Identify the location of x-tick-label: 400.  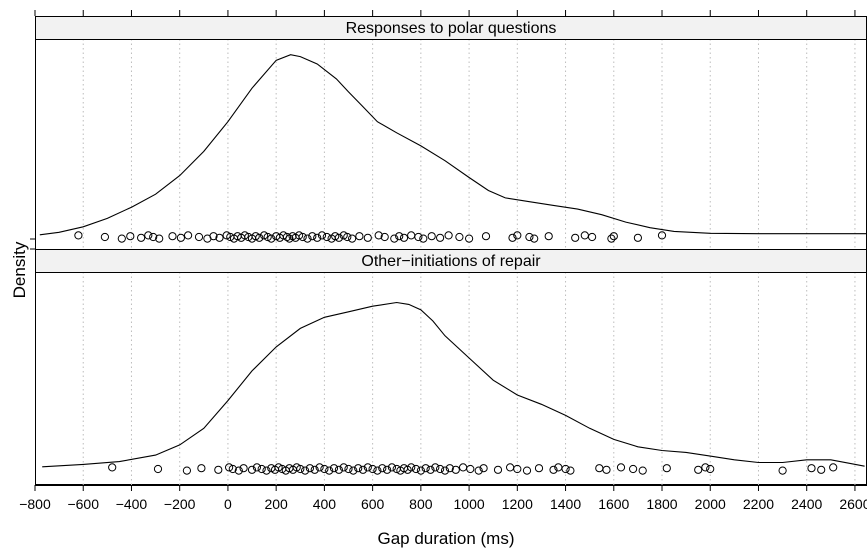
(325, 504).